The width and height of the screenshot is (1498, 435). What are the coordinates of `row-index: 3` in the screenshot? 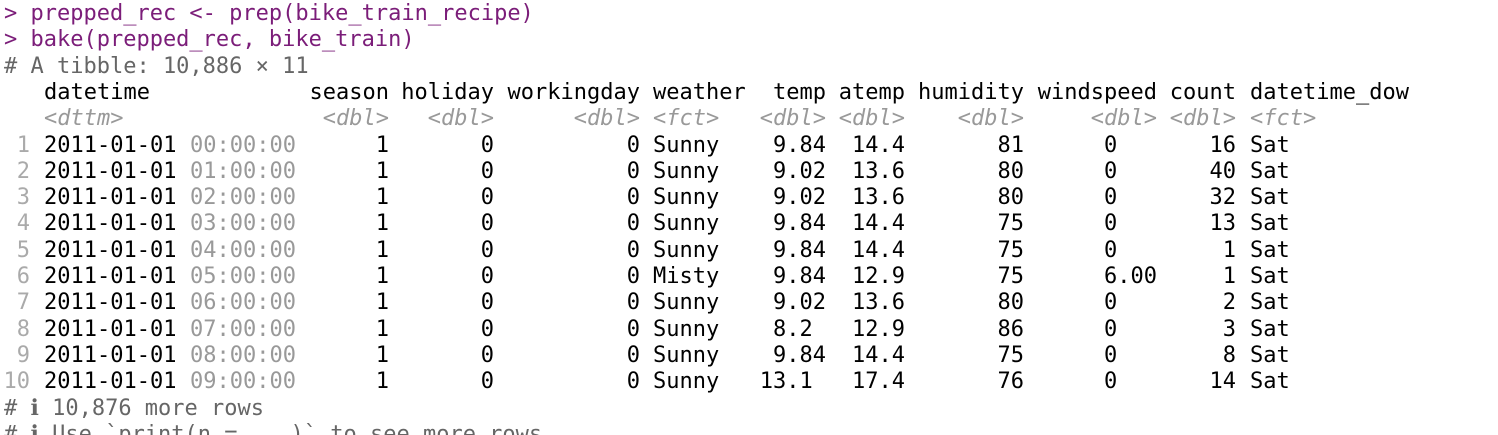 It's located at (23, 198).